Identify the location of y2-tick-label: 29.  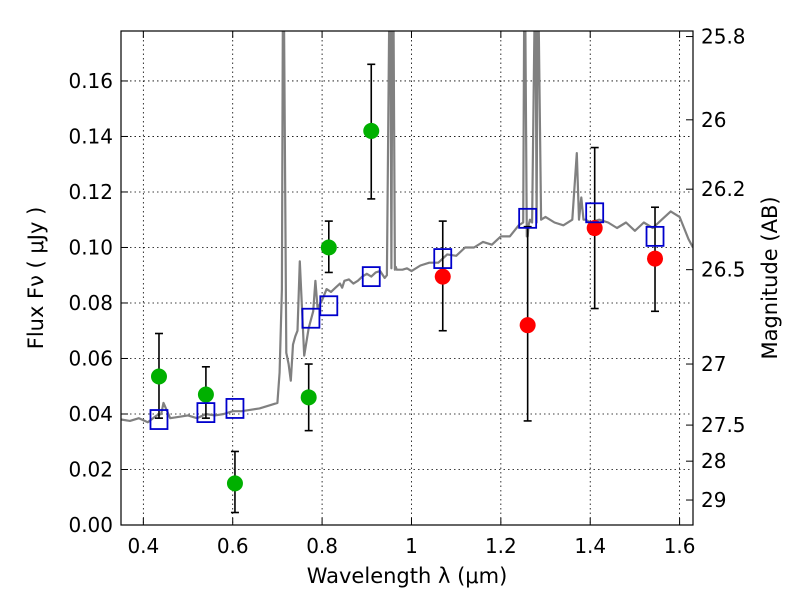
(713, 500).